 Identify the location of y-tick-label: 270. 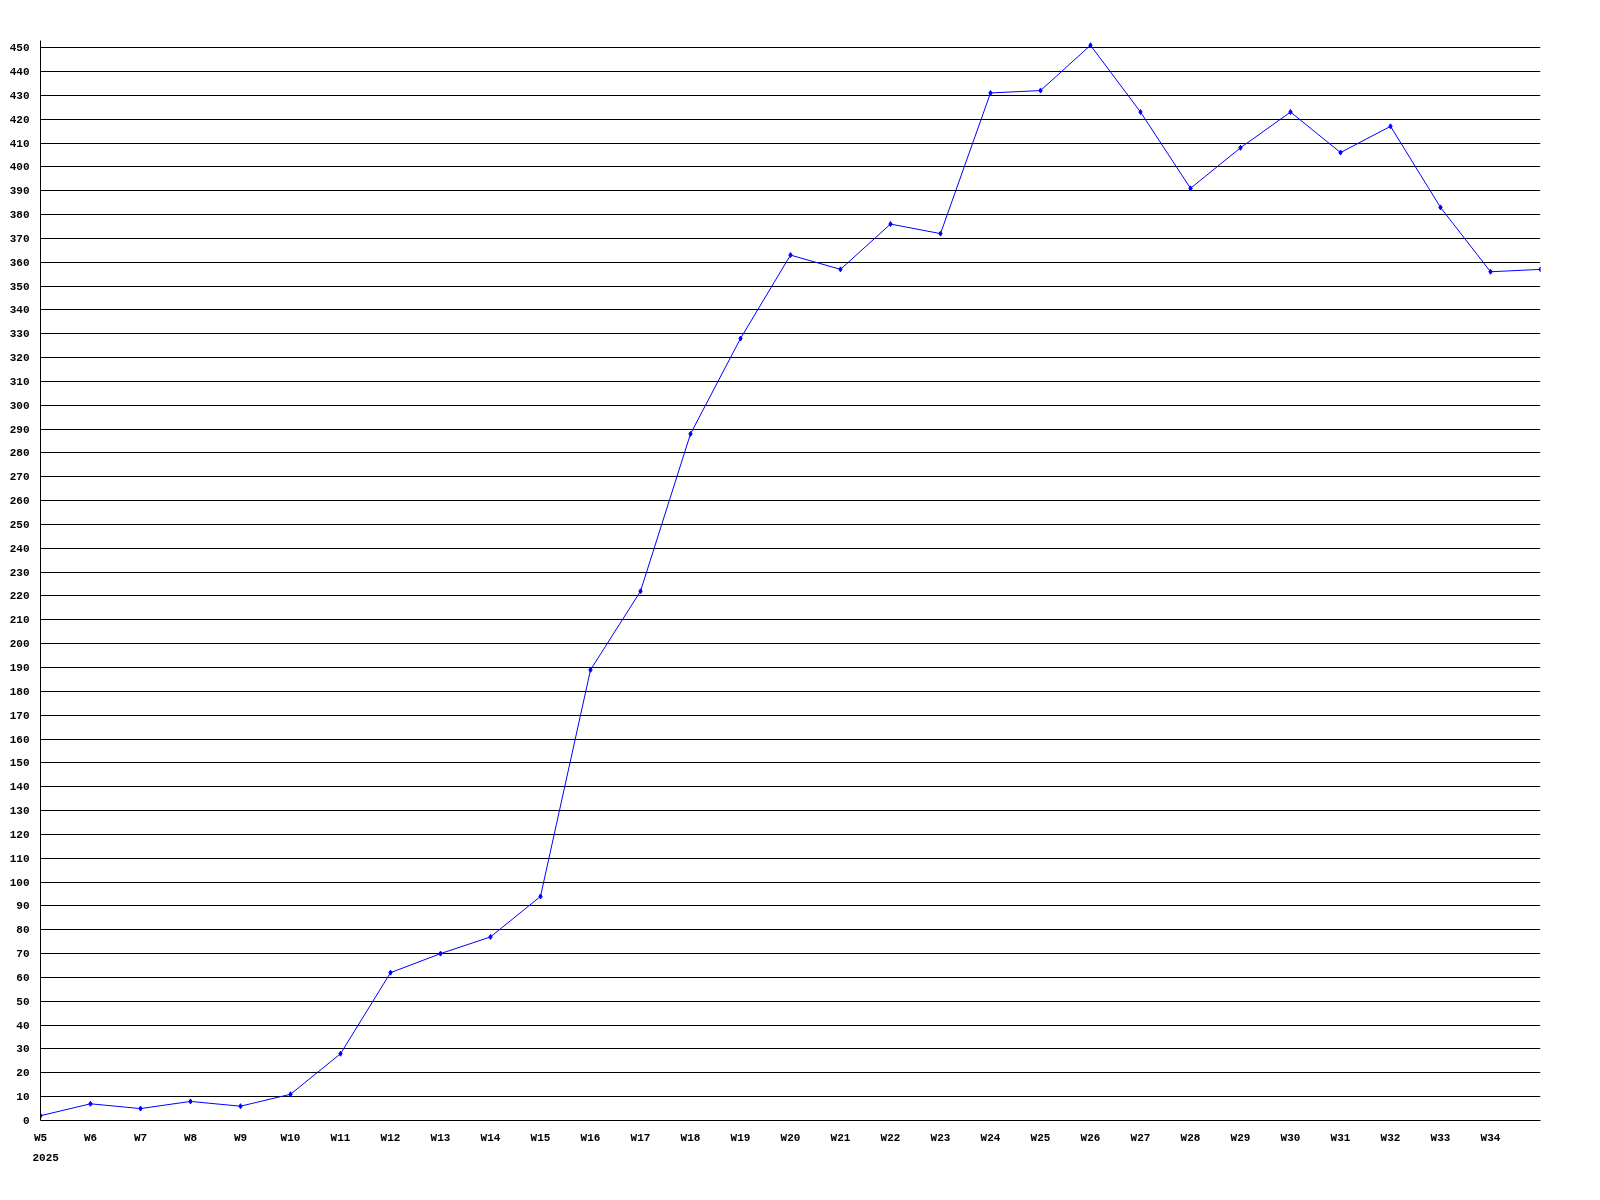
(19, 477).